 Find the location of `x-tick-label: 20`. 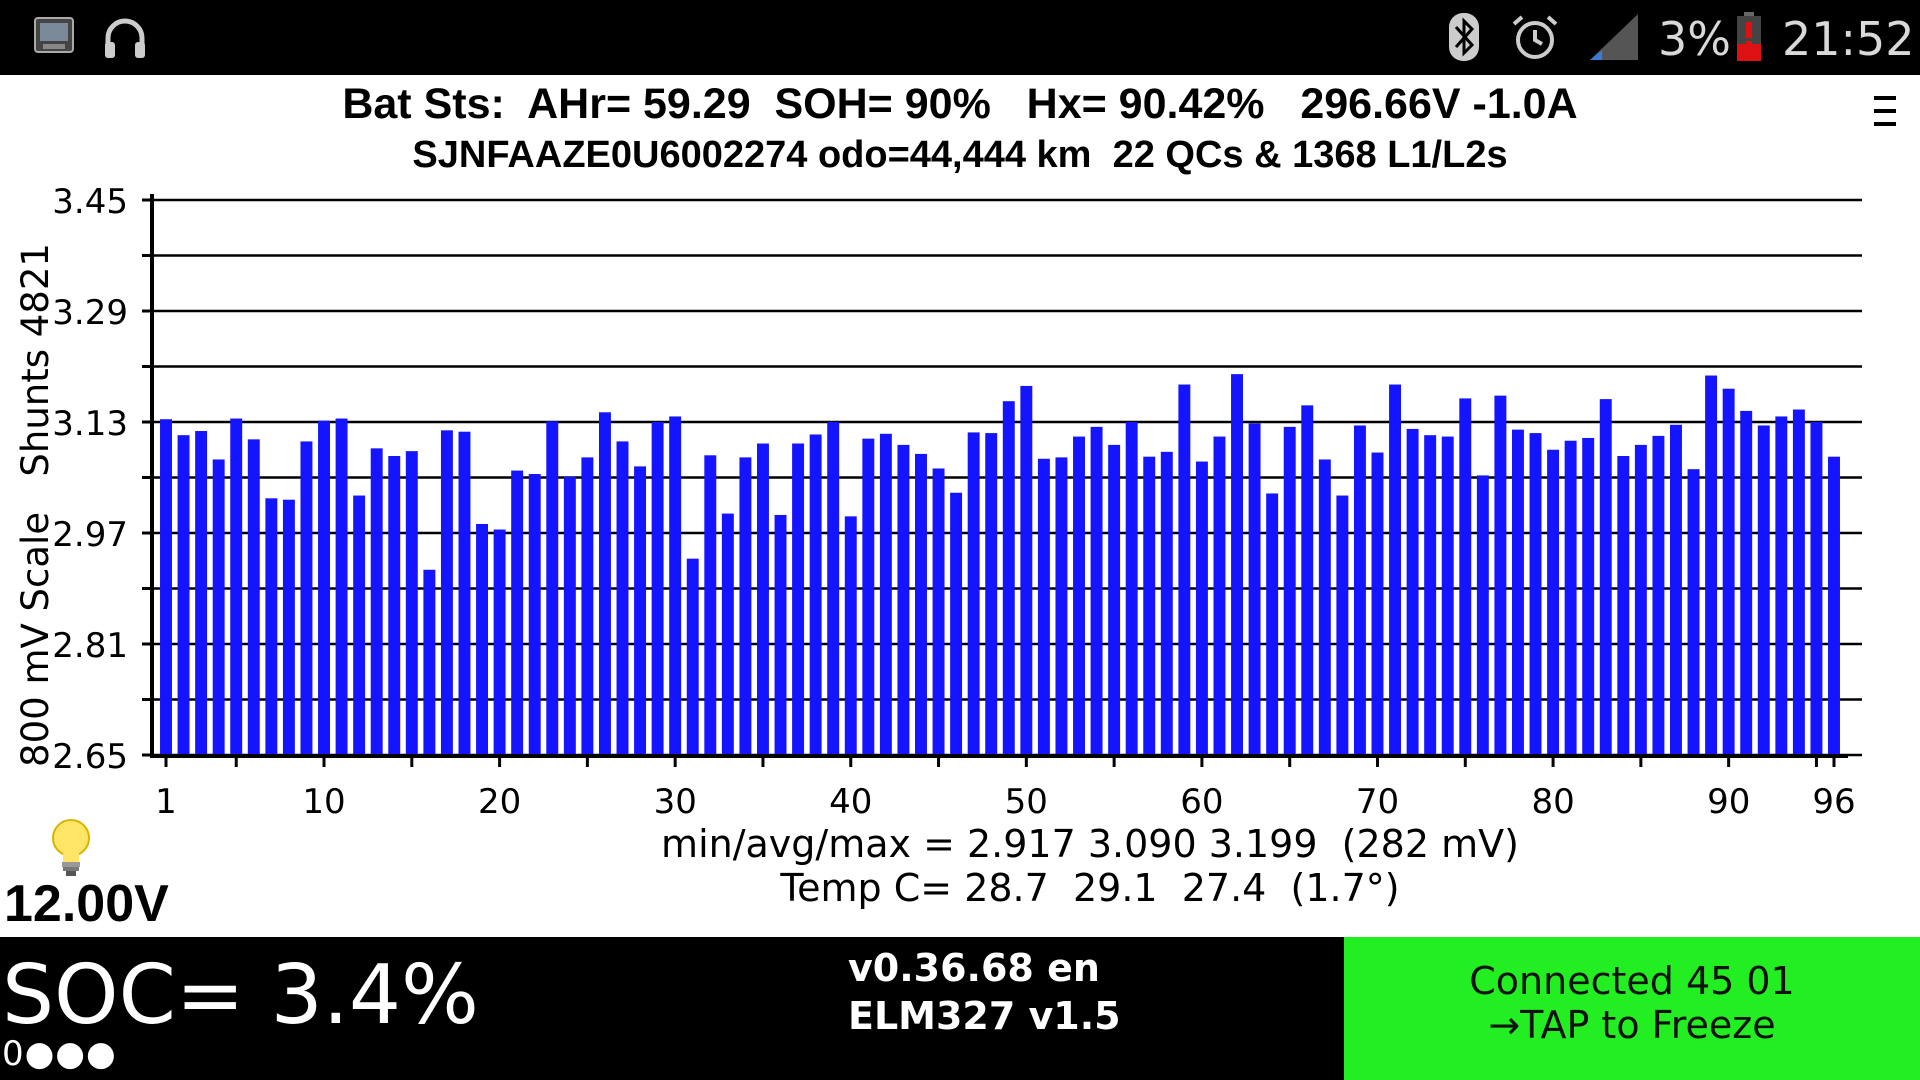

x-tick-label: 20 is located at coordinates (499, 801).